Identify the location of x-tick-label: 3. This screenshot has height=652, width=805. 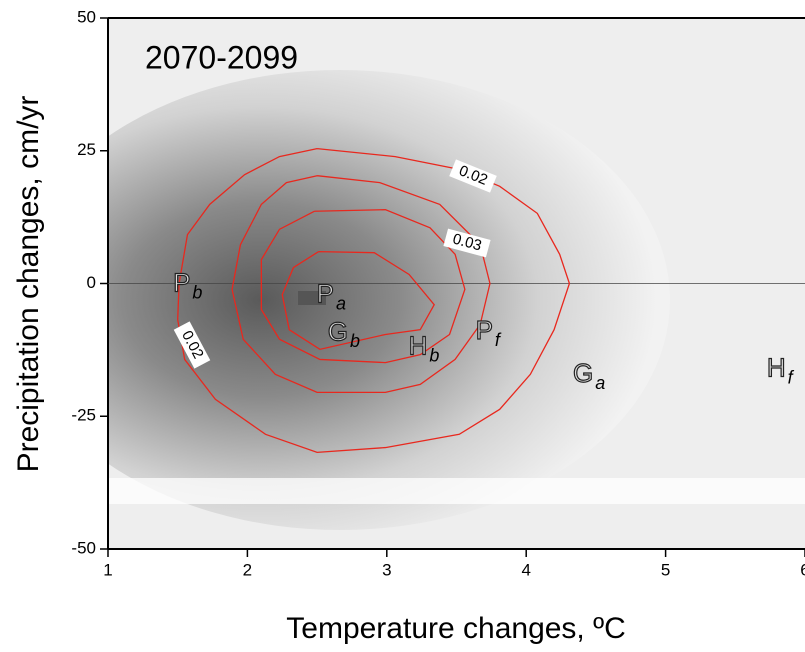
(386, 569).